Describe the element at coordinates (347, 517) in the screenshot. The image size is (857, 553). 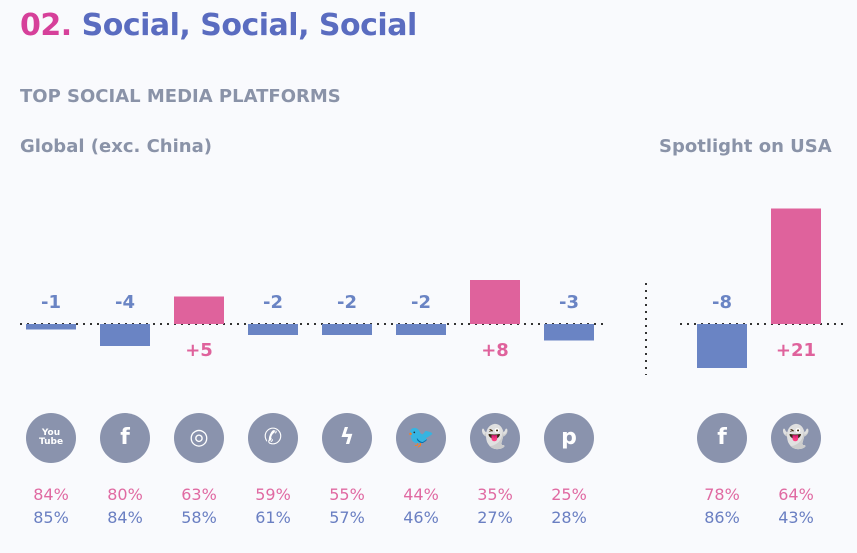
I see `pct-bottom-label: 57%` at that location.